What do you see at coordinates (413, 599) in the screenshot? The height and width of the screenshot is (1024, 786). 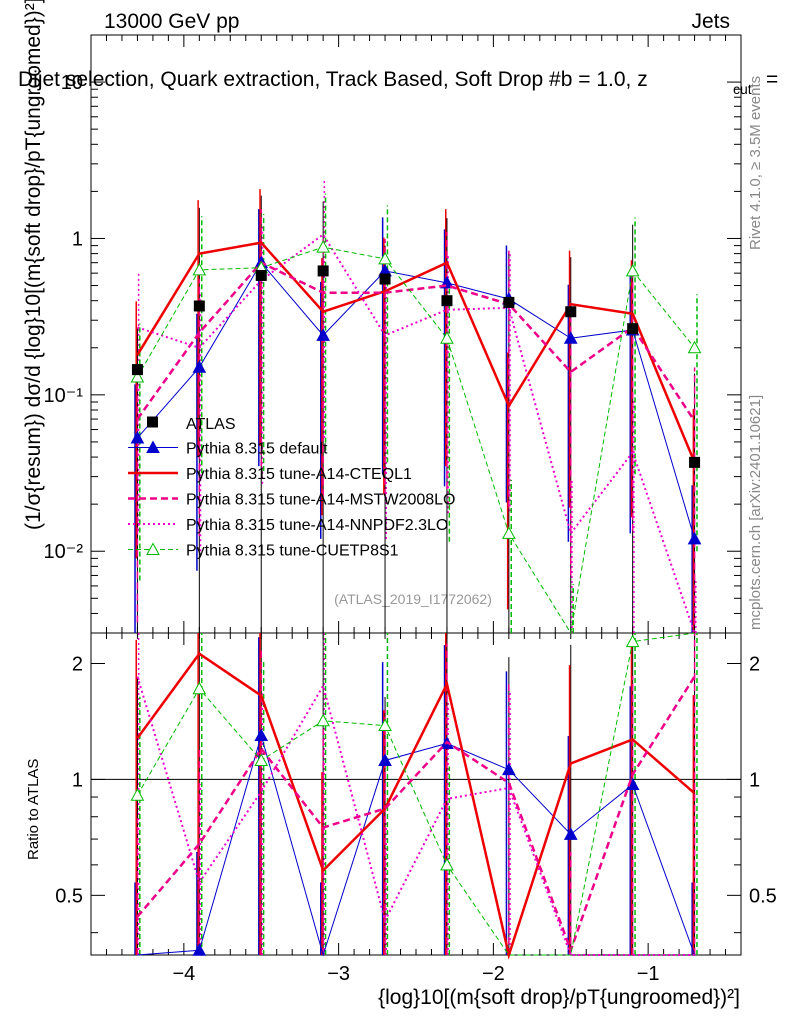 I see `analysis-watermark: (ATLAS_2019_I1772062)` at bounding box center [413, 599].